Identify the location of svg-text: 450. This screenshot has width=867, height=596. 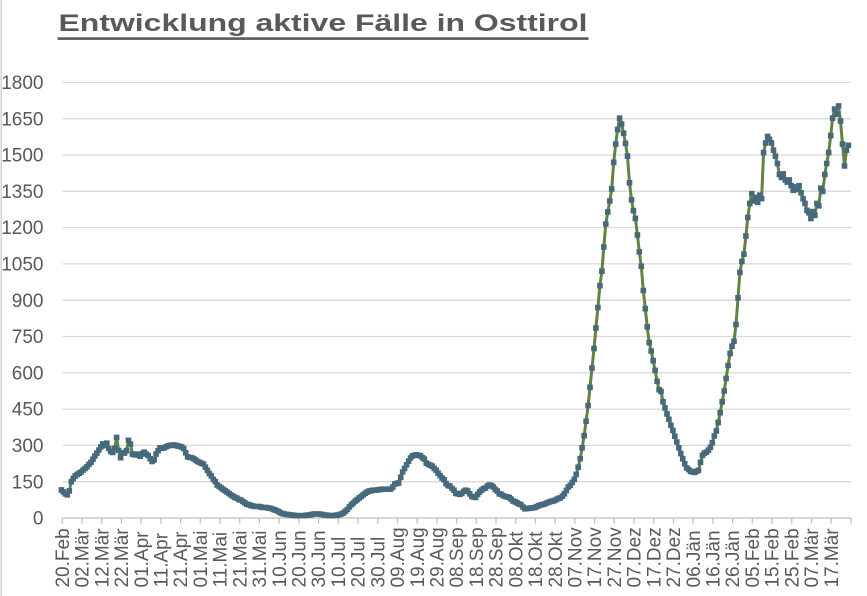
(28, 410).